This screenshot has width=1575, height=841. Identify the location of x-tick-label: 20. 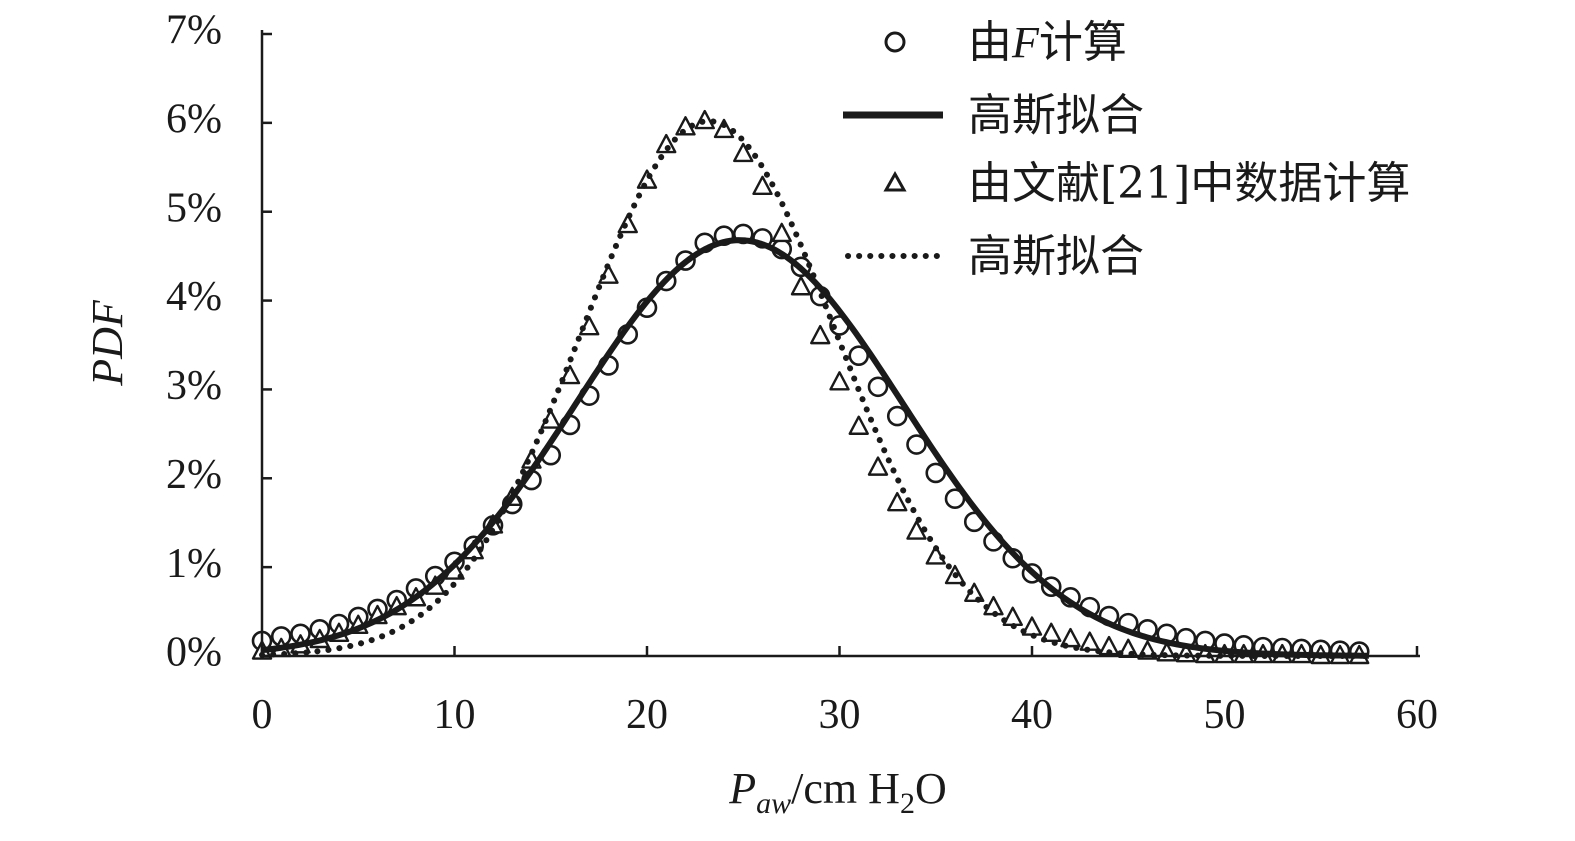
(647, 715).